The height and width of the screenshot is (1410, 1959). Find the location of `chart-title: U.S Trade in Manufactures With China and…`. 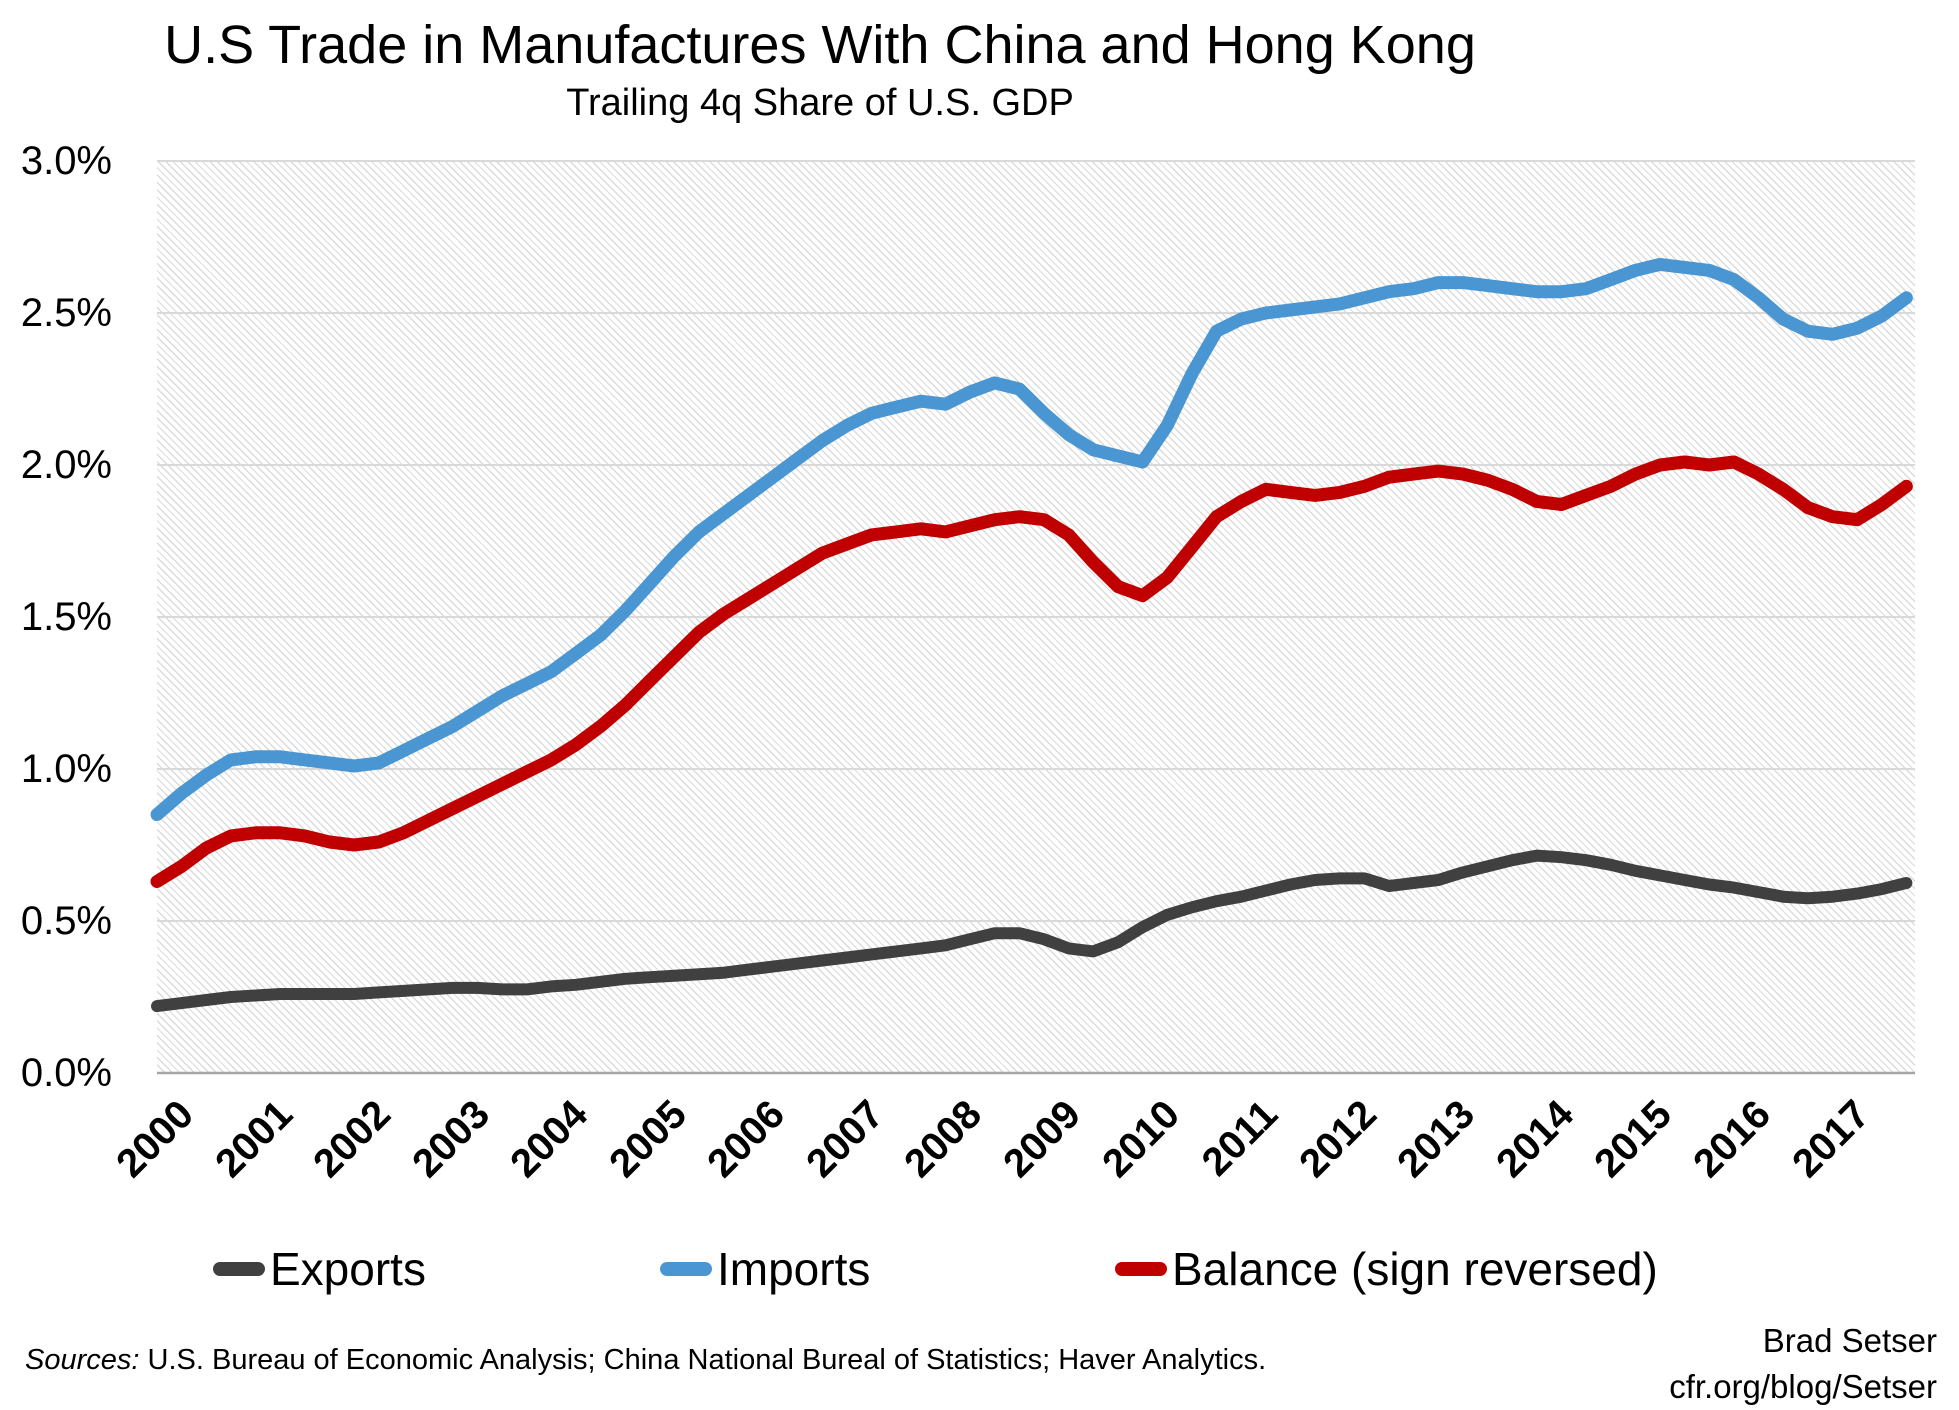

chart-title: U.S Trade in Manufactures With China and… is located at coordinates (820, 45).